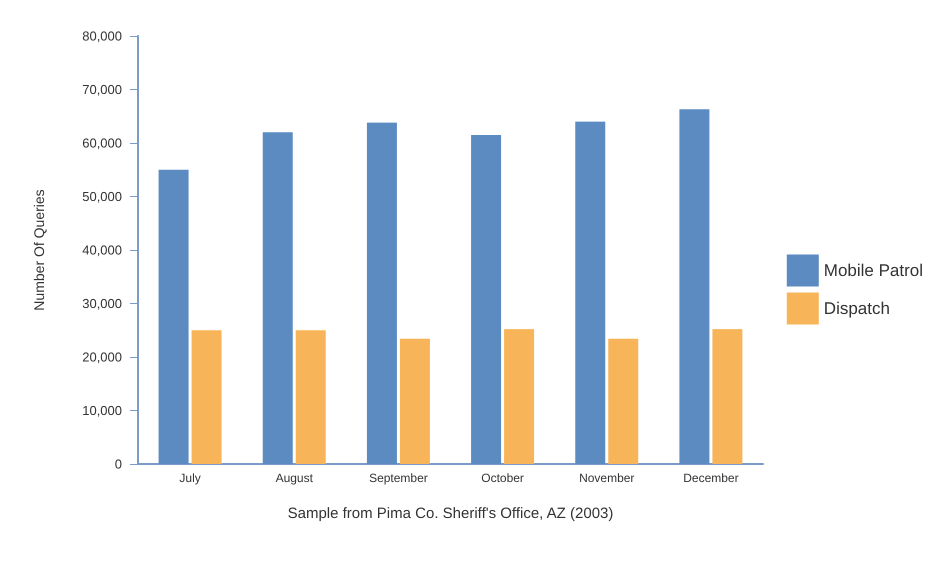  I want to click on y-tick-label: 10,000, so click(102, 410).